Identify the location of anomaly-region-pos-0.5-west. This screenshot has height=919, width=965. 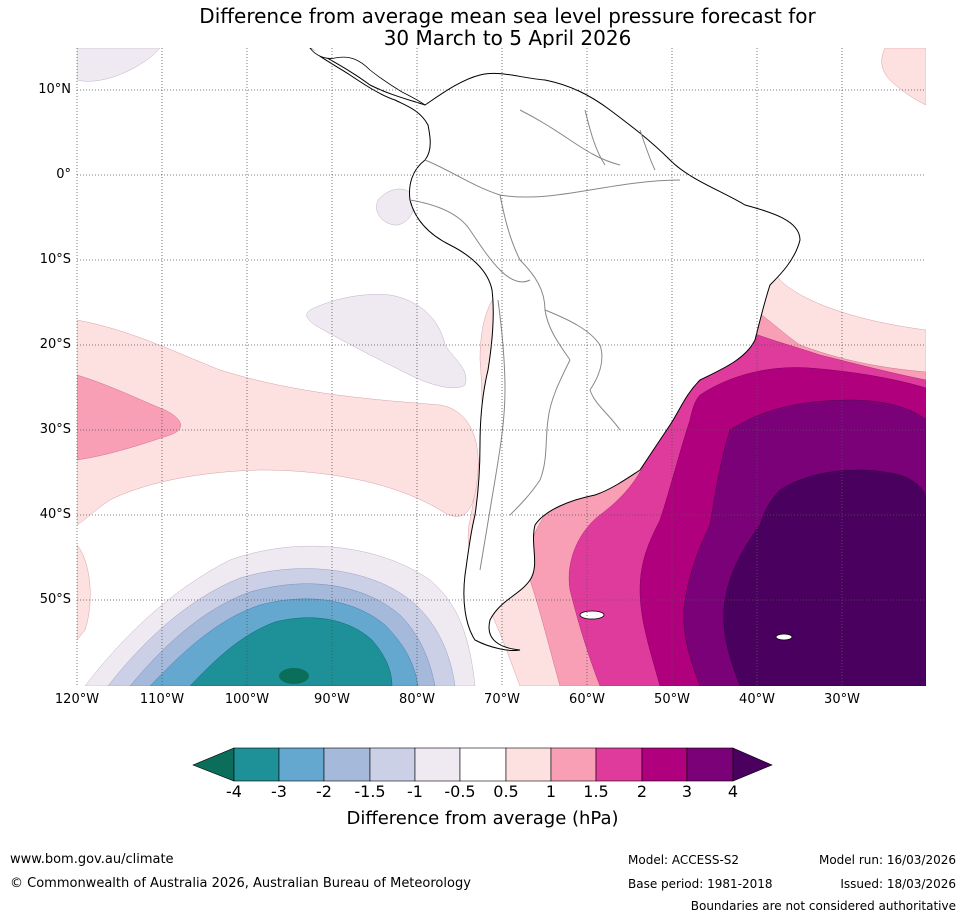
(278, 422).